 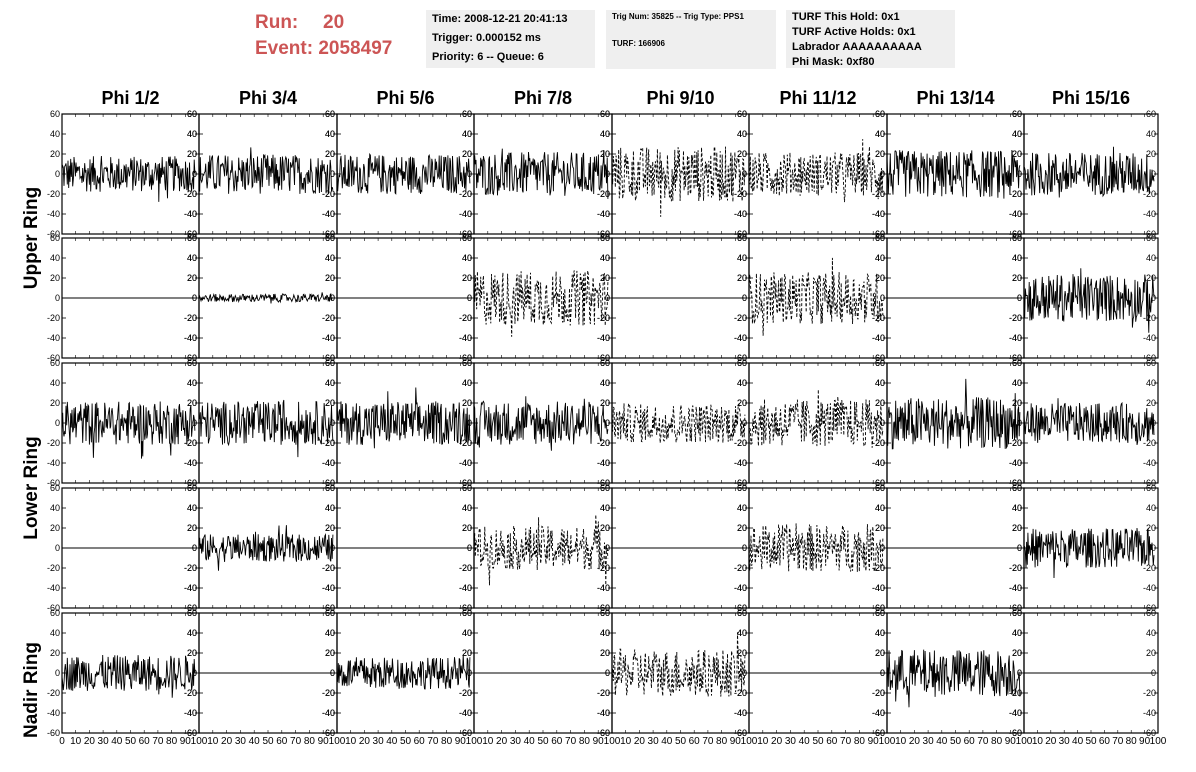 I want to click on time-text: Time: 2008-12-21 20:41:13, so click(x=500, y=19).